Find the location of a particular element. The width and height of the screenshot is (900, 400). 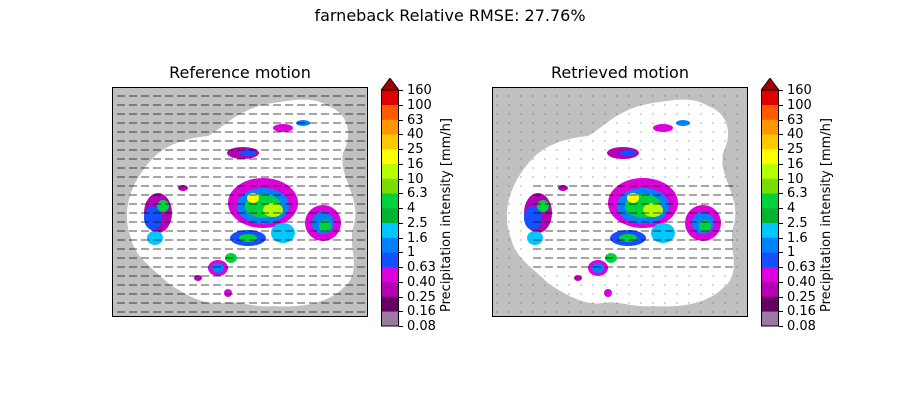

colorbar-tick-label: 100 is located at coordinates (419, 105).